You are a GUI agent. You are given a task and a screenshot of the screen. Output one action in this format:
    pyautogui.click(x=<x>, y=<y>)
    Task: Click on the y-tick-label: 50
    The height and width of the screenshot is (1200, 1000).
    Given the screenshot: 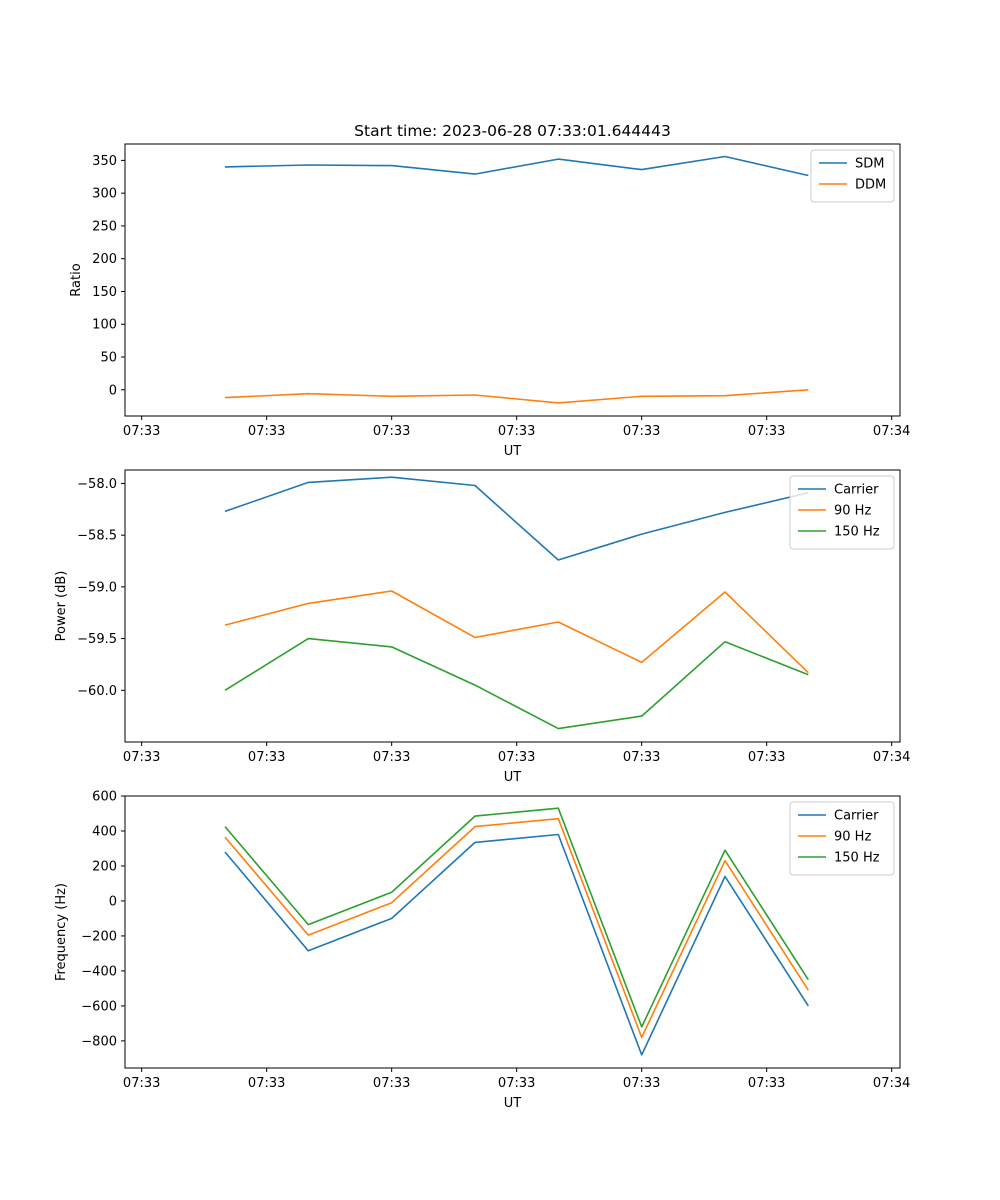 What is the action you would take?
    pyautogui.click(x=108, y=358)
    